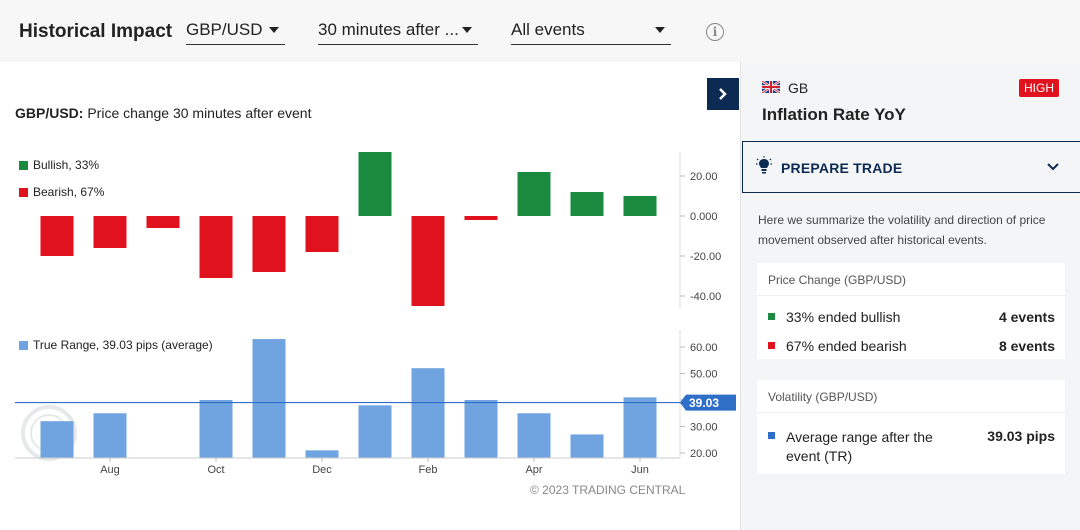  I want to click on volatility-label: Average range after the event (TR), so click(859, 446).